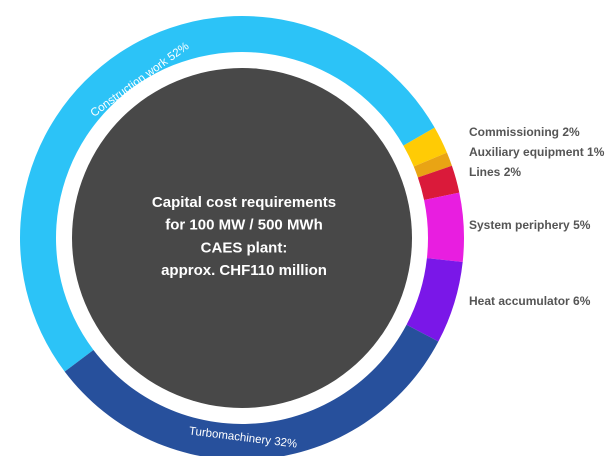 Image resolution: width=615 pixels, height=456 pixels. What do you see at coordinates (526, 152) in the screenshot?
I see `segment-name: Auxiliary equipment` at bounding box center [526, 152].